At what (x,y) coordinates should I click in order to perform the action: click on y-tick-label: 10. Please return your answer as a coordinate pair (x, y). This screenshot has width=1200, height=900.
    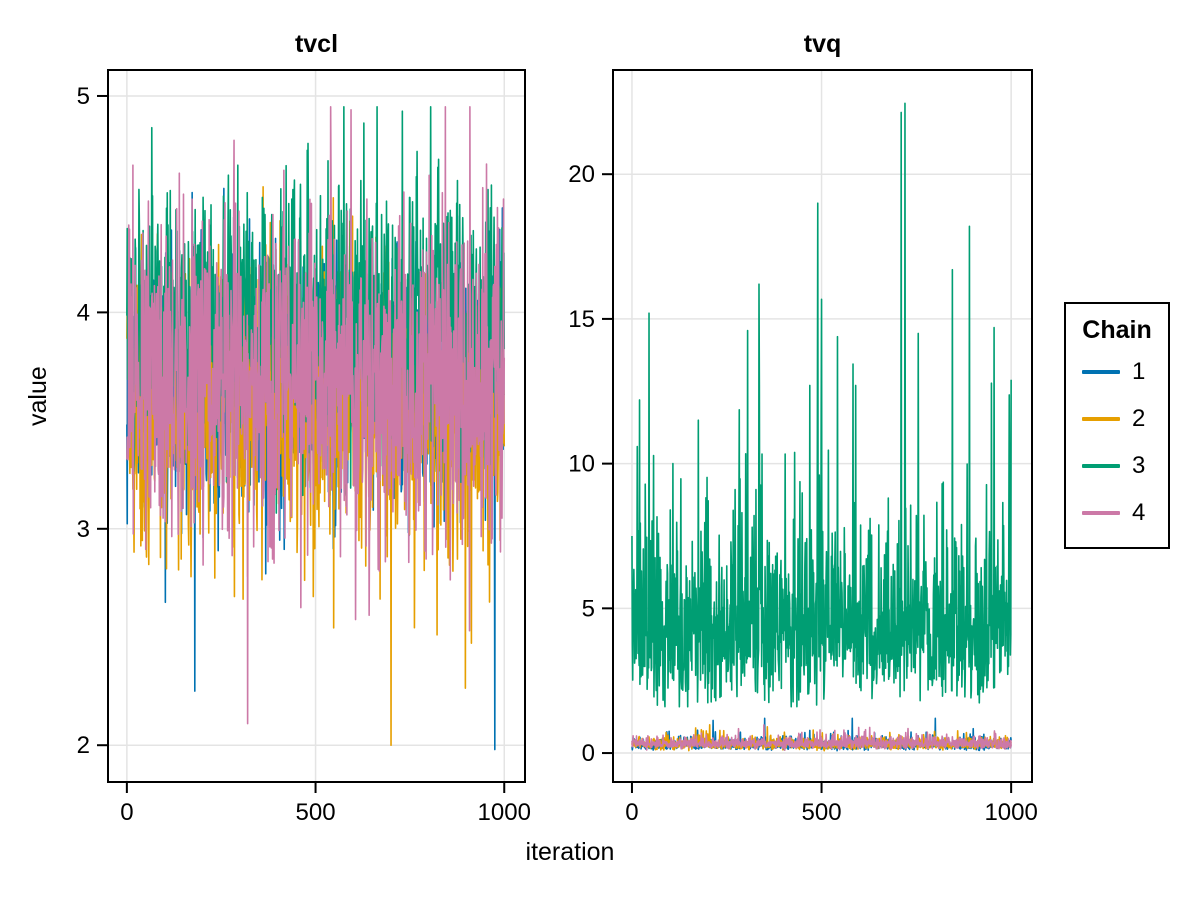
    Looking at the image, I should click on (581, 464).